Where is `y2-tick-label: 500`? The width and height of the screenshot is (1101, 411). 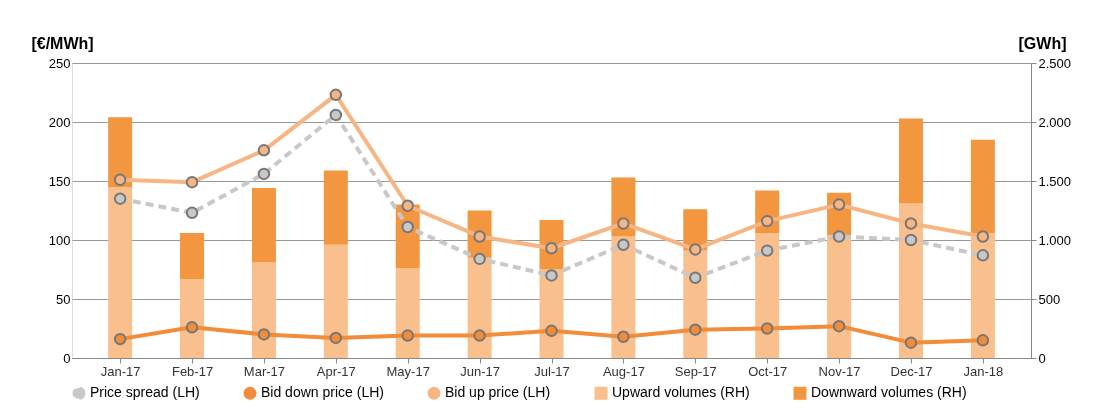 y2-tick-label: 500 is located at coordinates (1049, 299).